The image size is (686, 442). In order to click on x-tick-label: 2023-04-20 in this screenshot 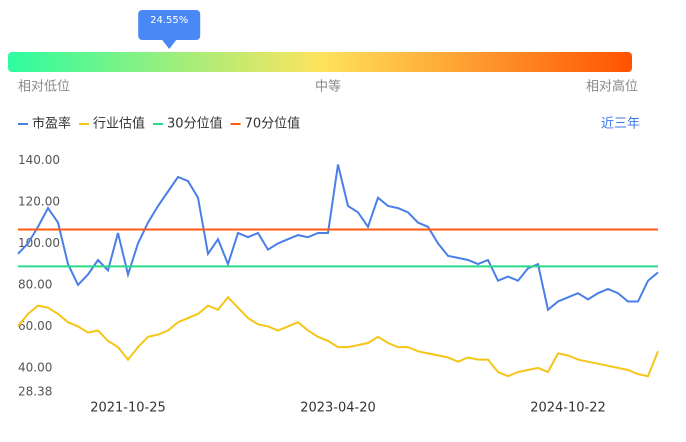, I will do `click(338, 408)`.